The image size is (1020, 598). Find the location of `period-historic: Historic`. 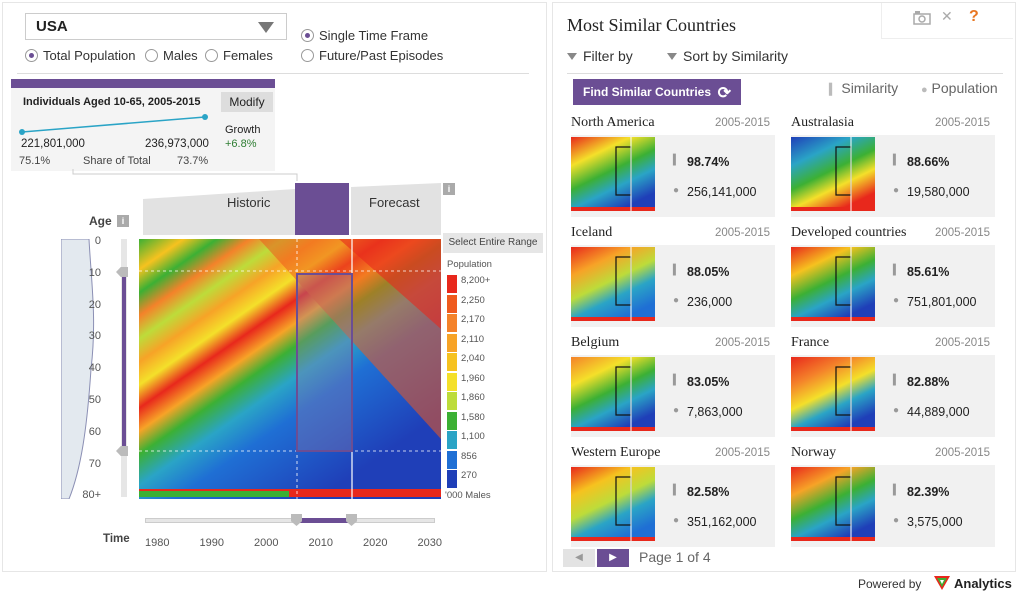

period-historic: Historic is located at coordinates (249, 202).